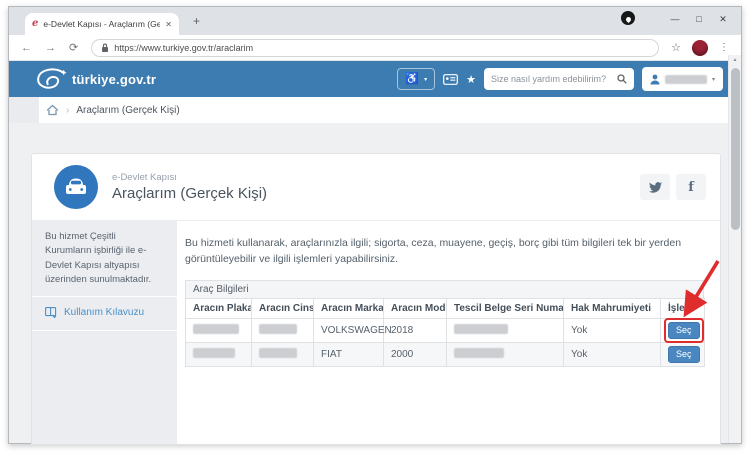 This screenshot has width=750, height=458. Describe the element at coordinates (444, 288) in the screenshot. I see `table-caption: Araç Bilgileri` at that location.